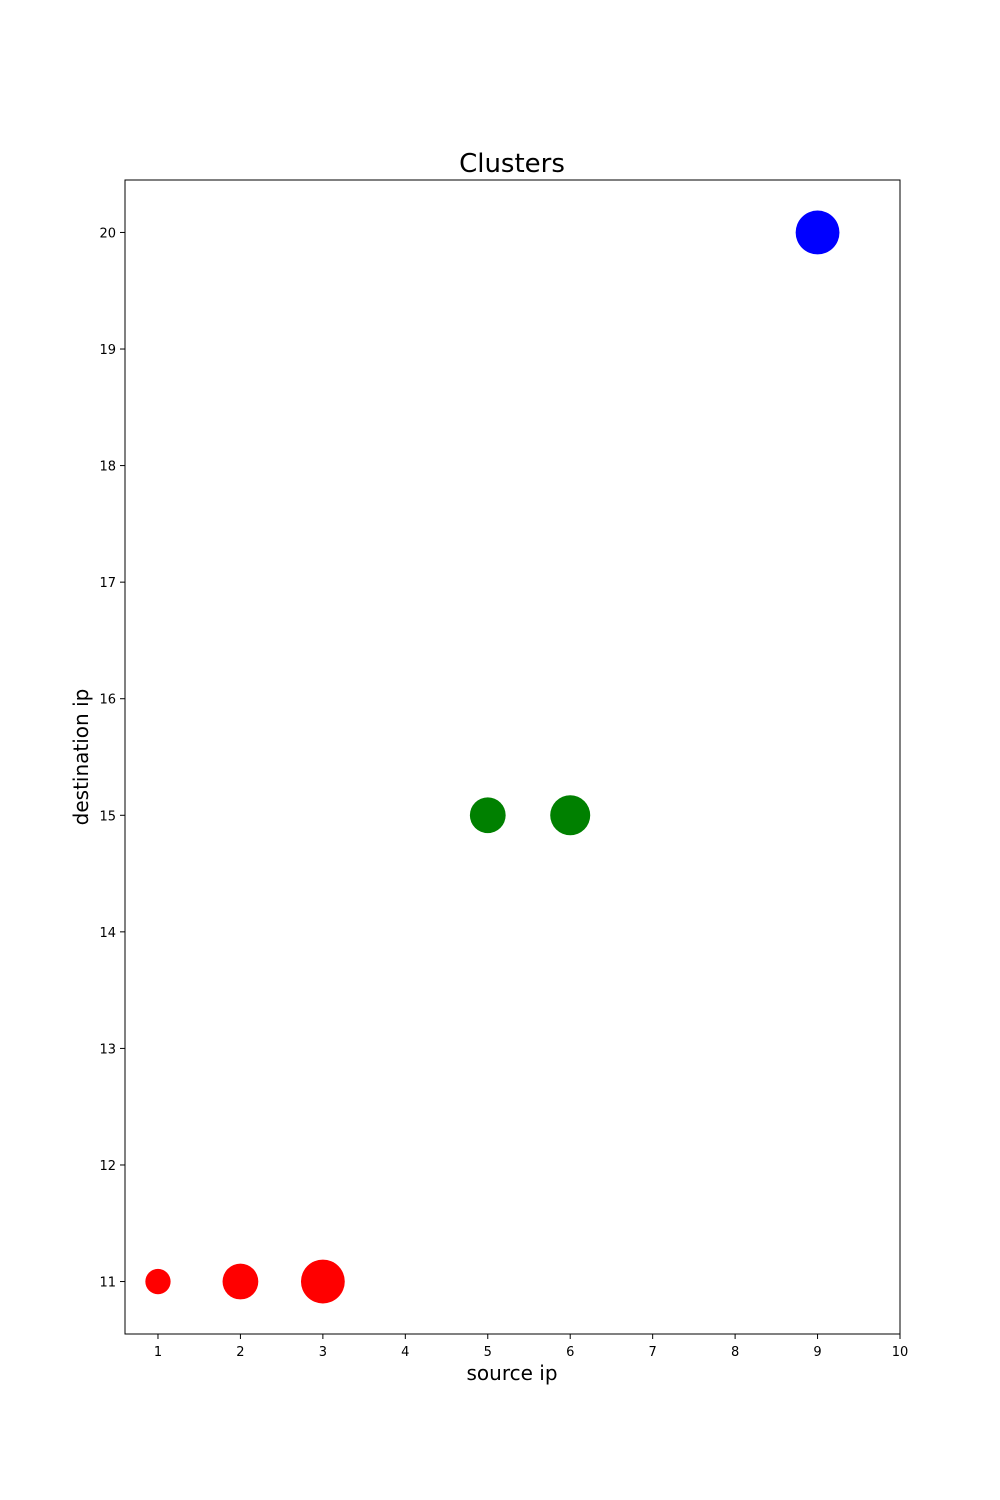 This screenshot has height=1500, width=1000. What do you see at coordinates (512, 164) in the screenshot?
I see `chart-title: Clusters` at bounding box center [512, 164].